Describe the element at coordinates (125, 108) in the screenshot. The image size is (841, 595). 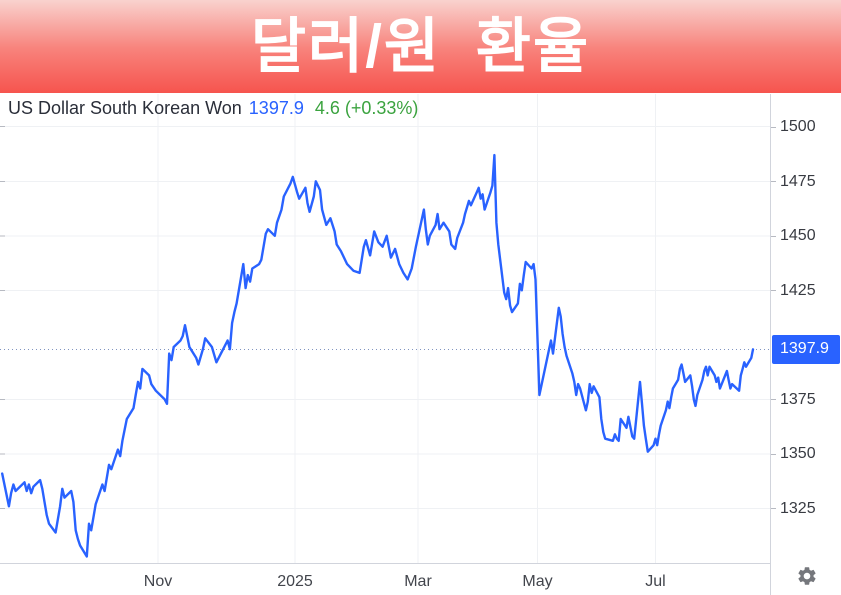
I see `symbol-name: US Dollar South Korean Won` at that location.